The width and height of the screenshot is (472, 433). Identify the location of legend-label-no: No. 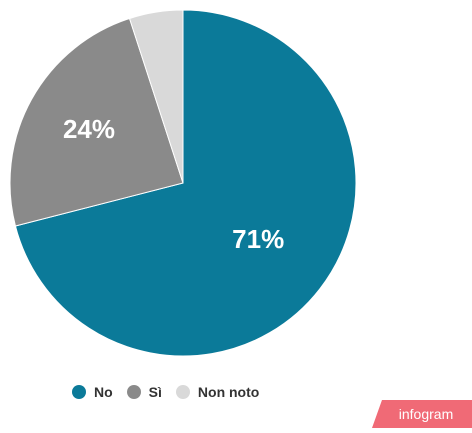
(103, 392).